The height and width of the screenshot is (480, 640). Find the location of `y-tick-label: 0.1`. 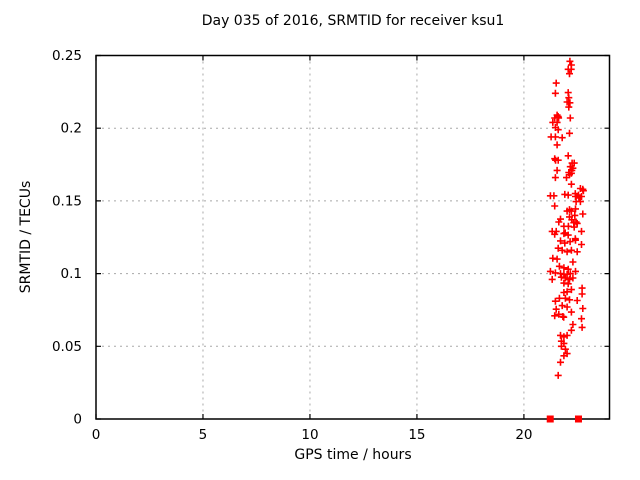

y-tick-label: 0.1 is located at coordinates (71, 274).